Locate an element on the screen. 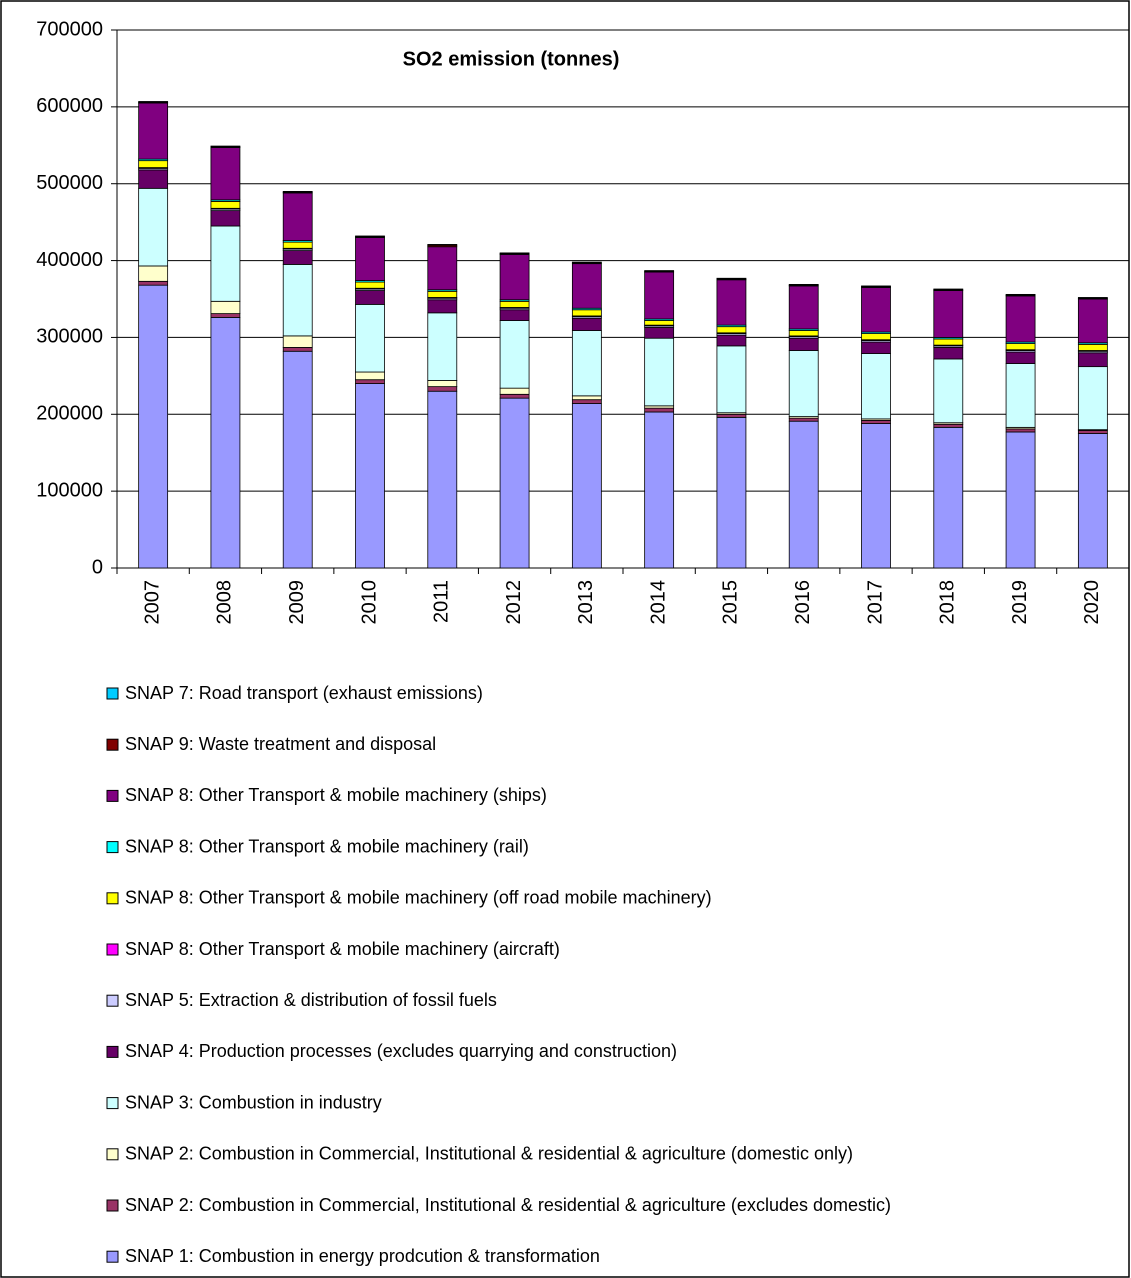  y-tick-label: 400000 is located at coordinates (69, 260).